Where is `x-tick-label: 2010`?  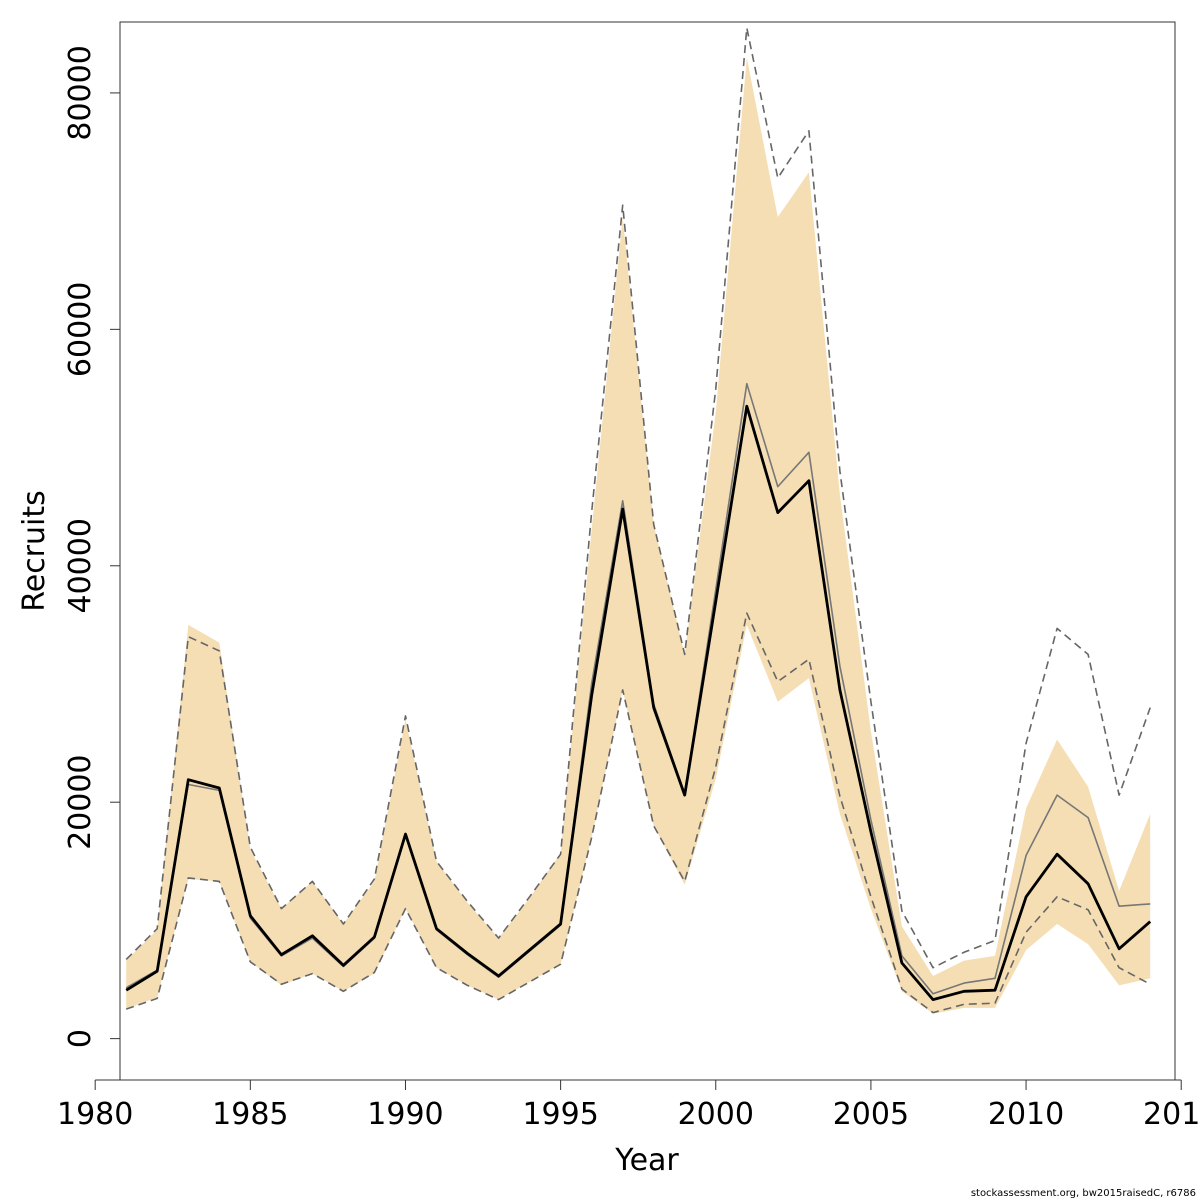
x-tick-label: 2010 is located at coordinates (1026, 1114).